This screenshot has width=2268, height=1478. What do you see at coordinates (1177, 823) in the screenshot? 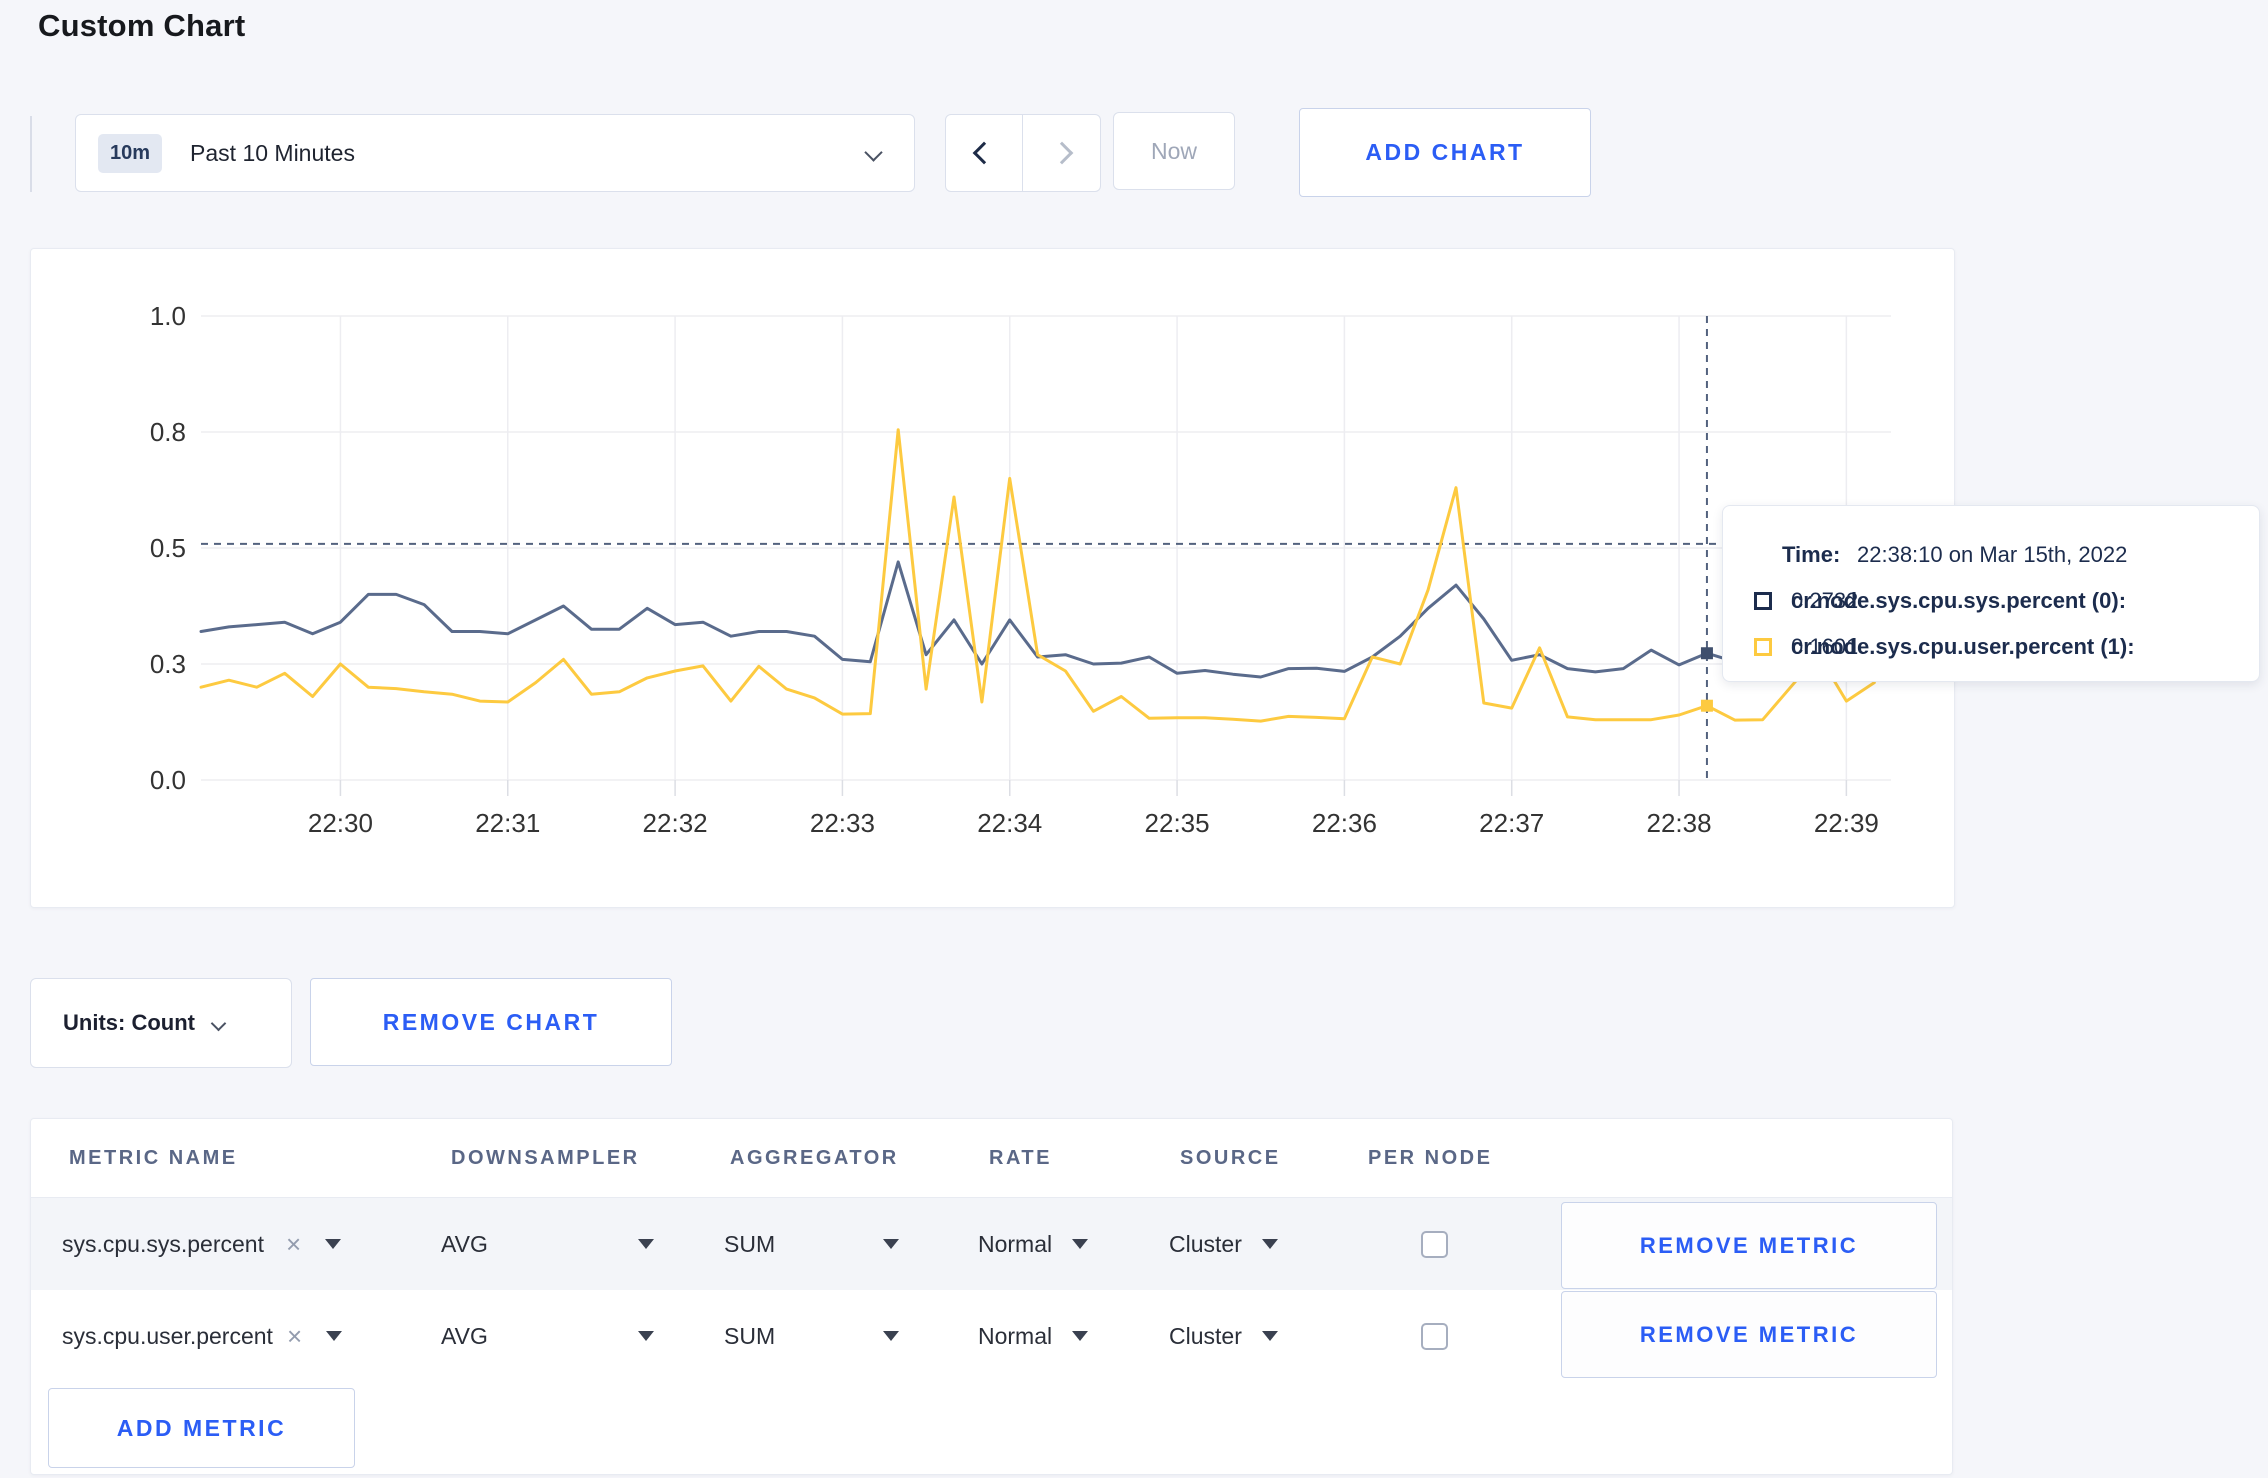
I see `x-axis-tick-label: 22:35` at bounding box center [1177, 823].